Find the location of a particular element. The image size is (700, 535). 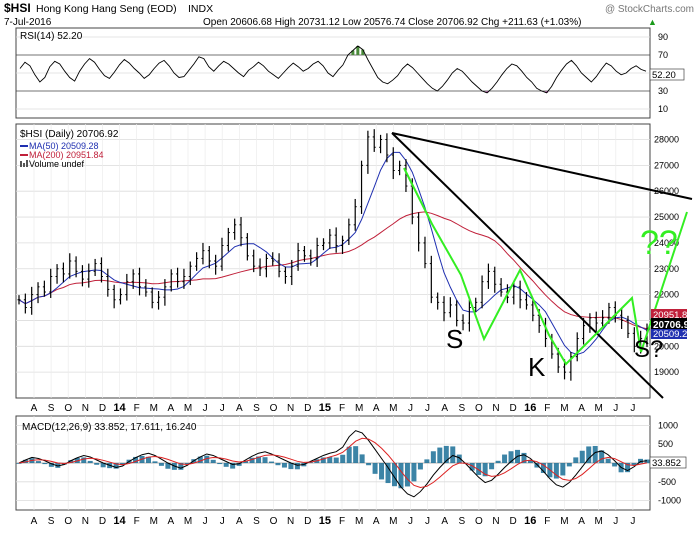

index-name: Hong Kong Hang Seng (EOD) is located at coordinates (106, 9).